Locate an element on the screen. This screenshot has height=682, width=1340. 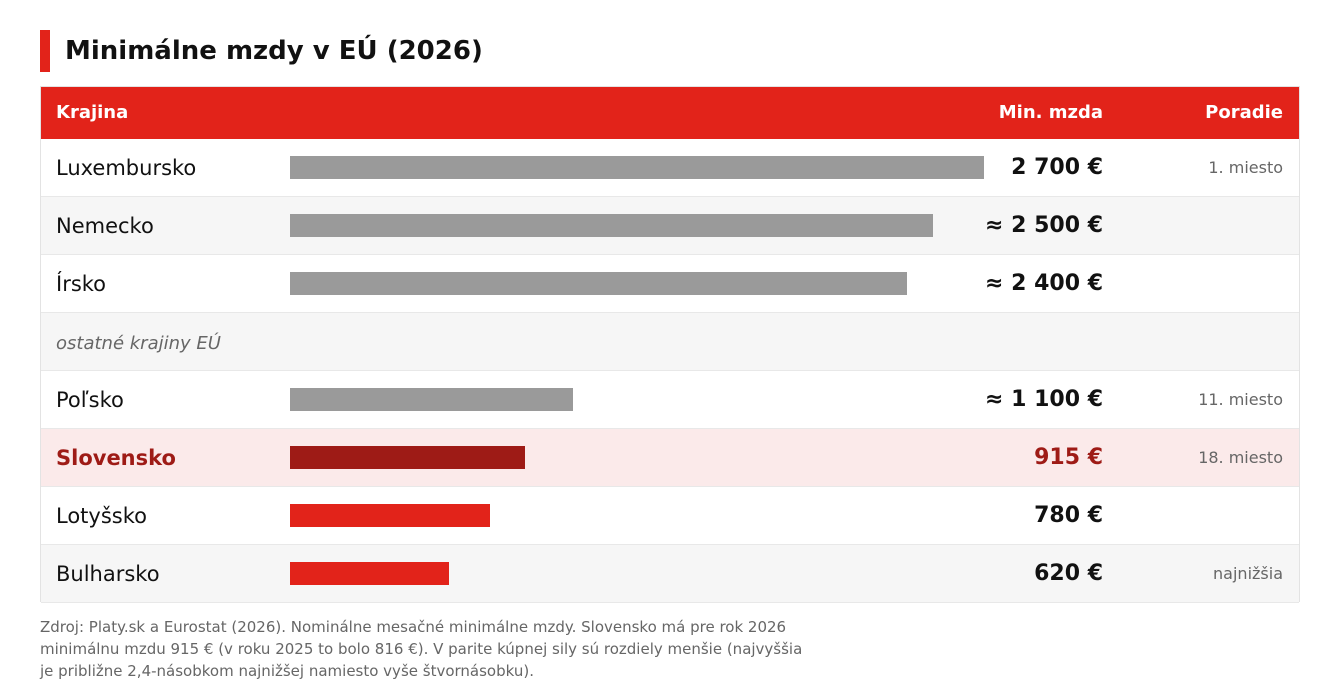
wage-value-label: 780 € is located at coordinates (1068, 515).